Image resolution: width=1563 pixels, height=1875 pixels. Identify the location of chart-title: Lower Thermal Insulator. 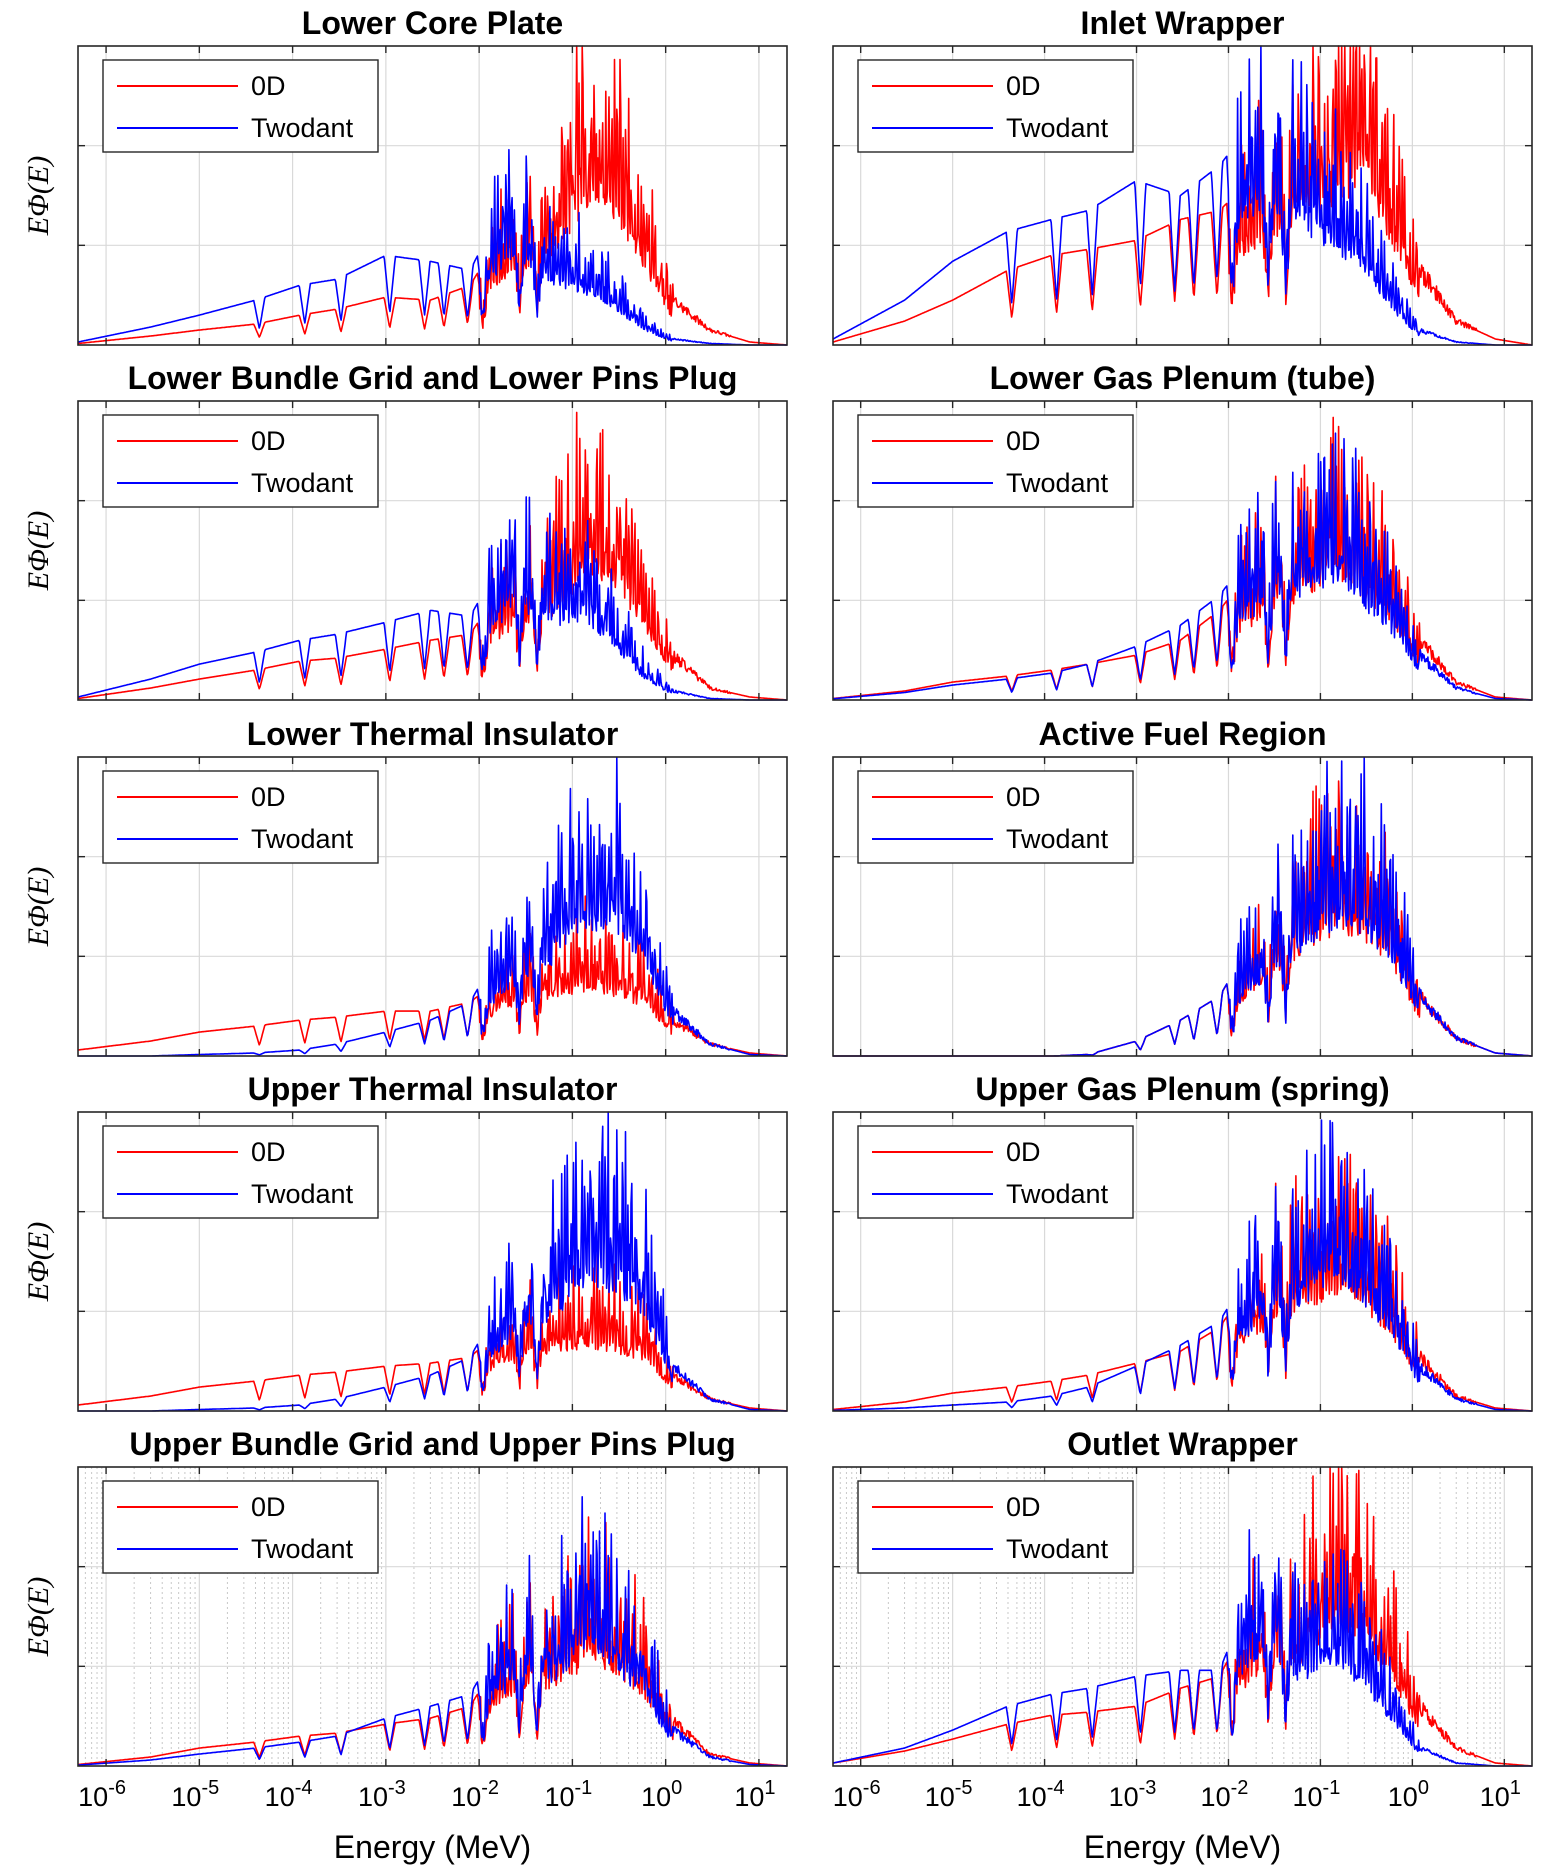
(433, 734).